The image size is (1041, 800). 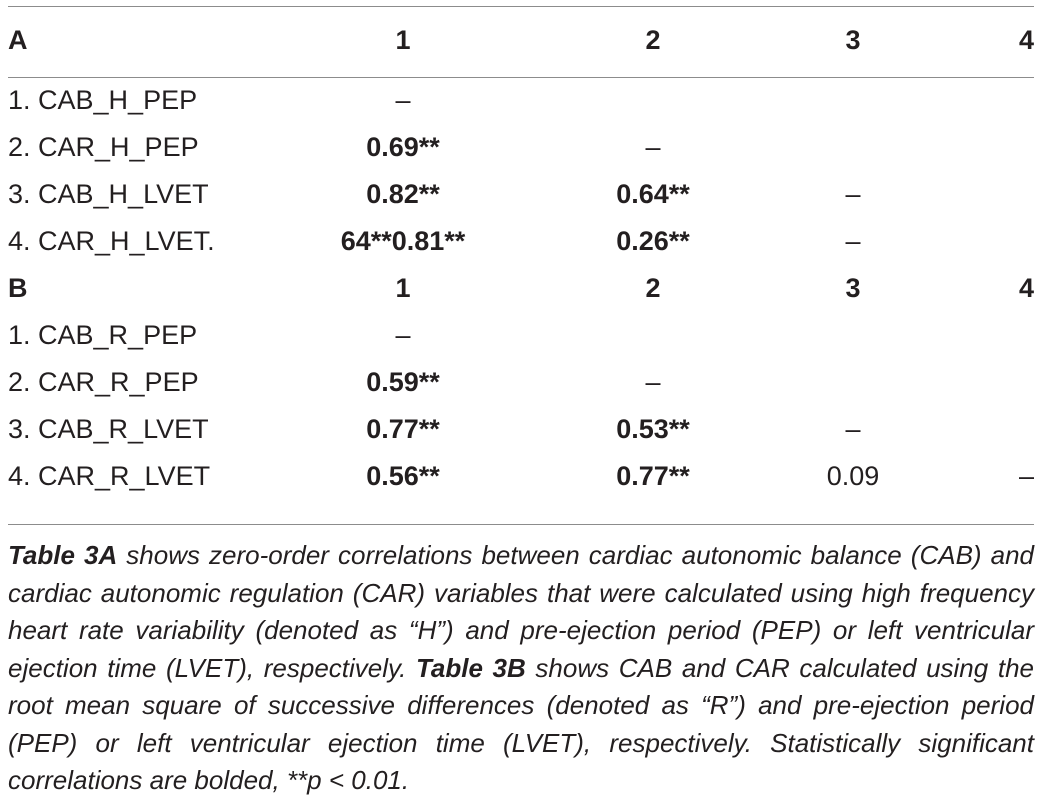 I want to click on cell-value: 0.26**, so click(x=653, y=241).